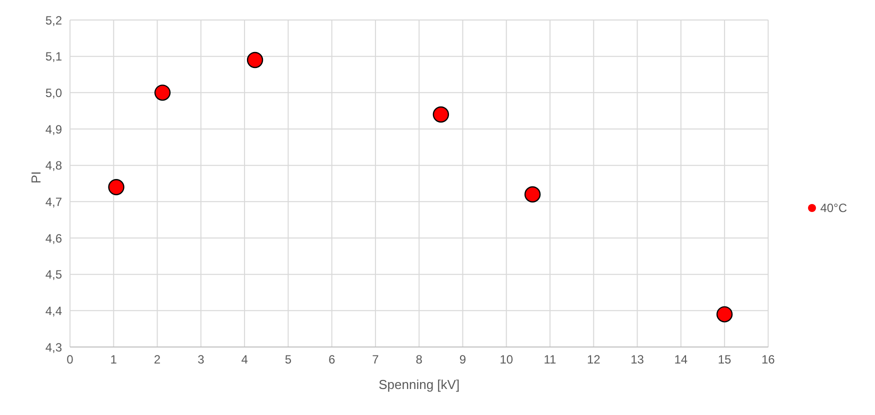 Image resolution: width=875 pixels, height=415 pixels. What do you see at coordinates (53, 20) in the screenshot?
I see `y-tick-label: 5,2` at bounding box center [53, 20].